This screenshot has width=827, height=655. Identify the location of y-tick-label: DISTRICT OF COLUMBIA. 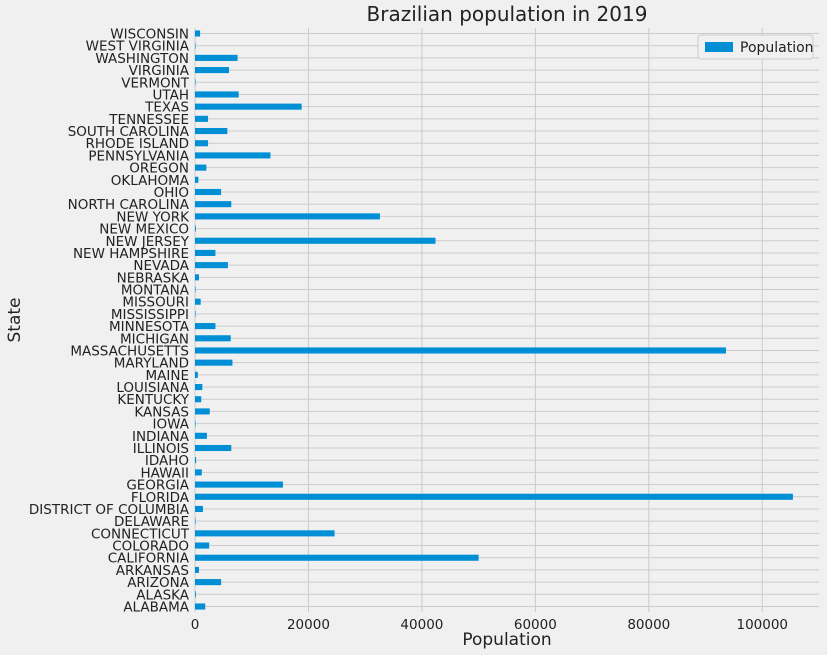
(109, 510).